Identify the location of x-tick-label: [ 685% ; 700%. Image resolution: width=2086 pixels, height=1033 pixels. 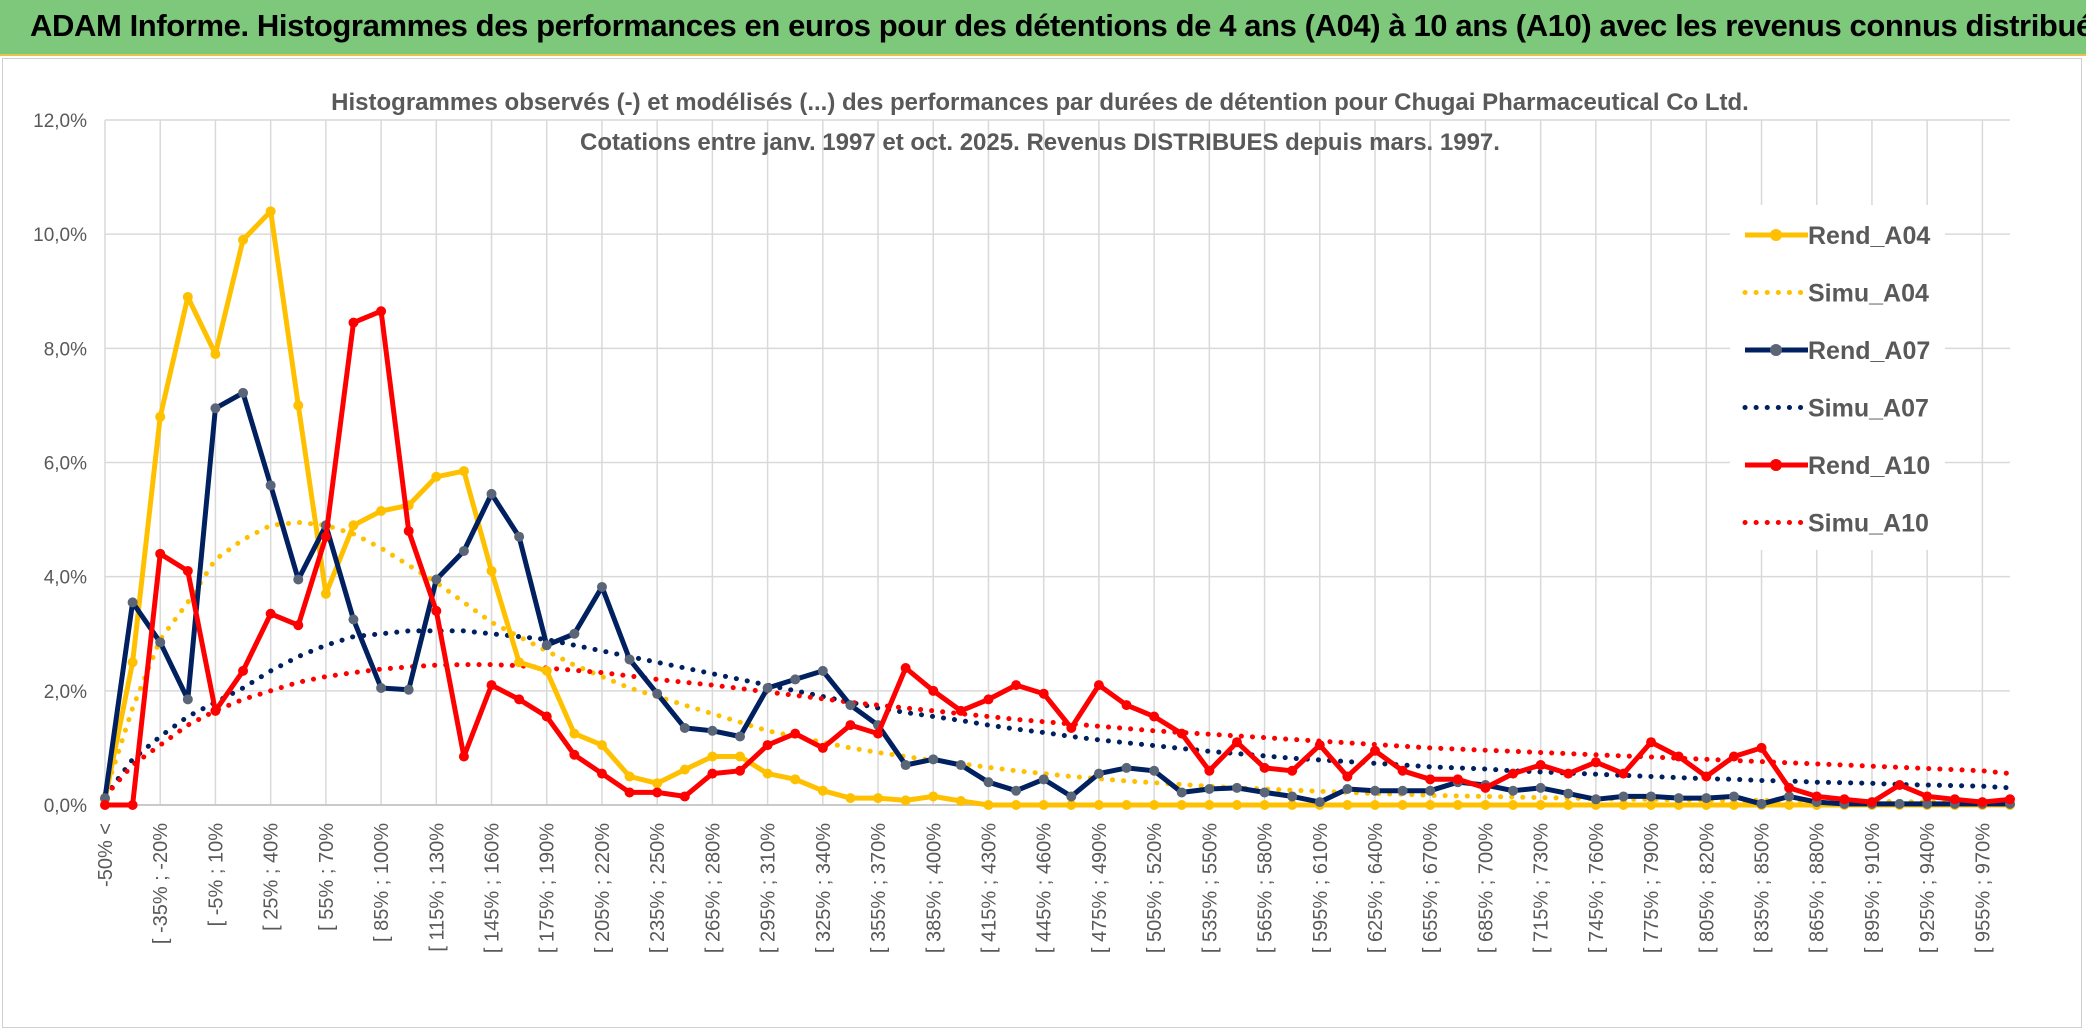
(1486, 888).